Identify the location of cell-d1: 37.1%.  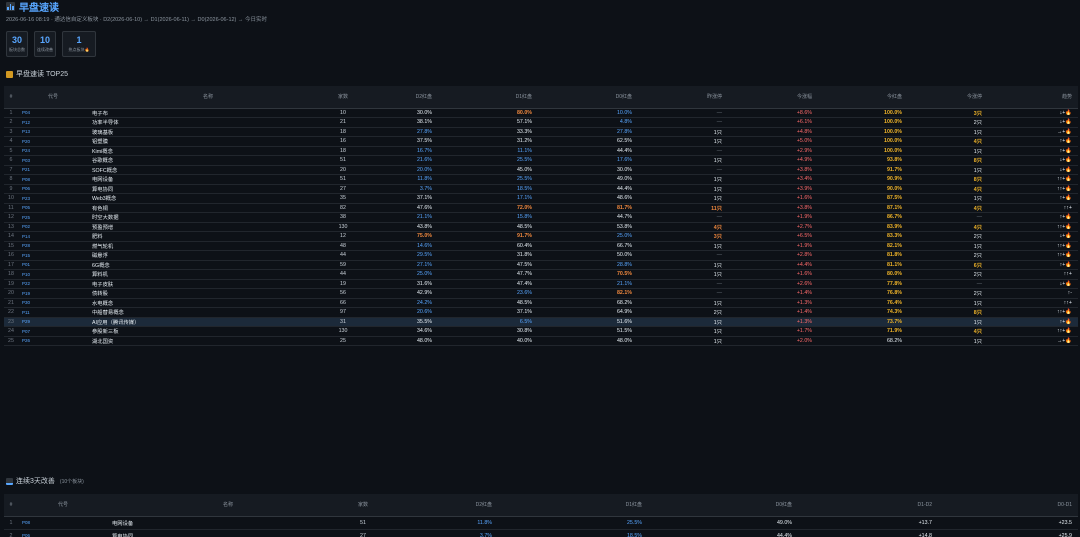
(488, 312).